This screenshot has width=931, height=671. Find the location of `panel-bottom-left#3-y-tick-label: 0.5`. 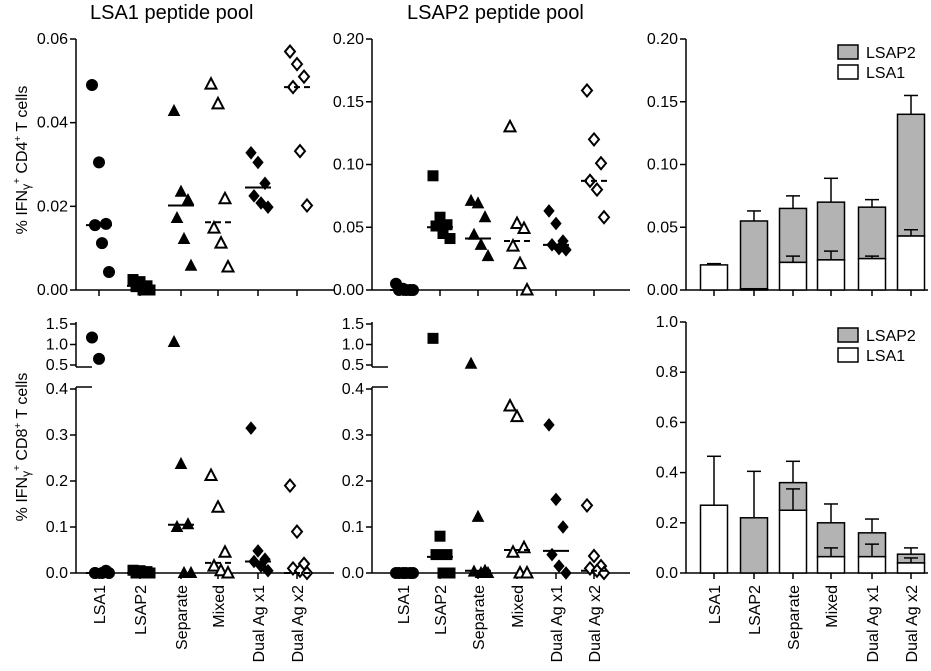

panel-bottom-left#3-y-tick-label: 0.5 is located at coordinates (57, 365).